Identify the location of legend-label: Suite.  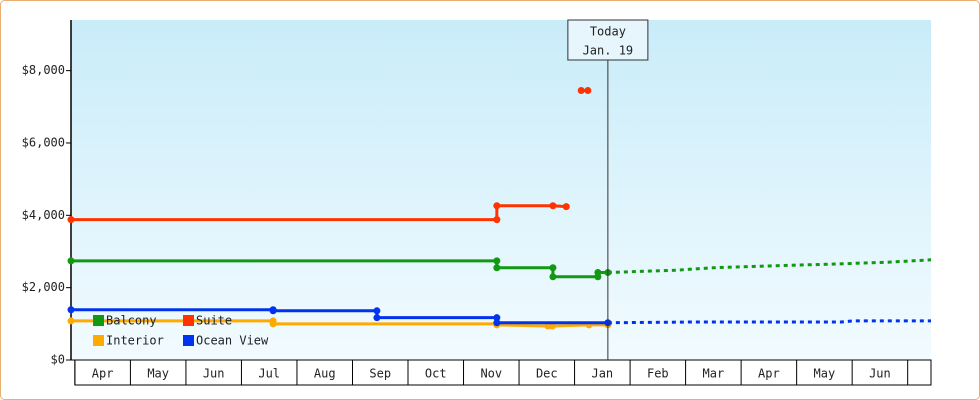
(214, 321).